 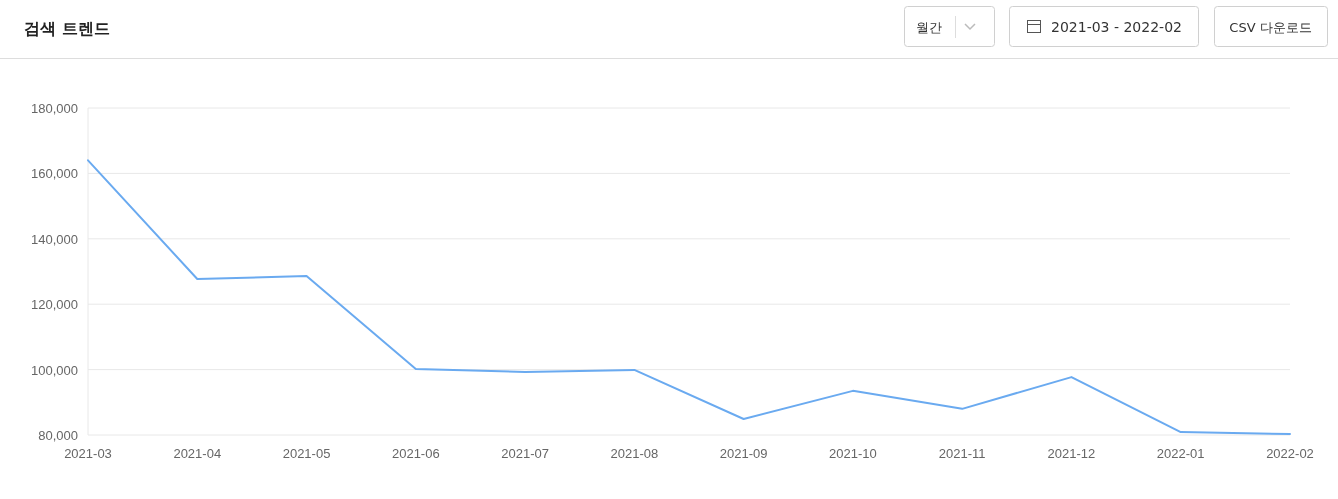 I want to click on x-tick-label: 2021-11, so click(x=962, y=453).